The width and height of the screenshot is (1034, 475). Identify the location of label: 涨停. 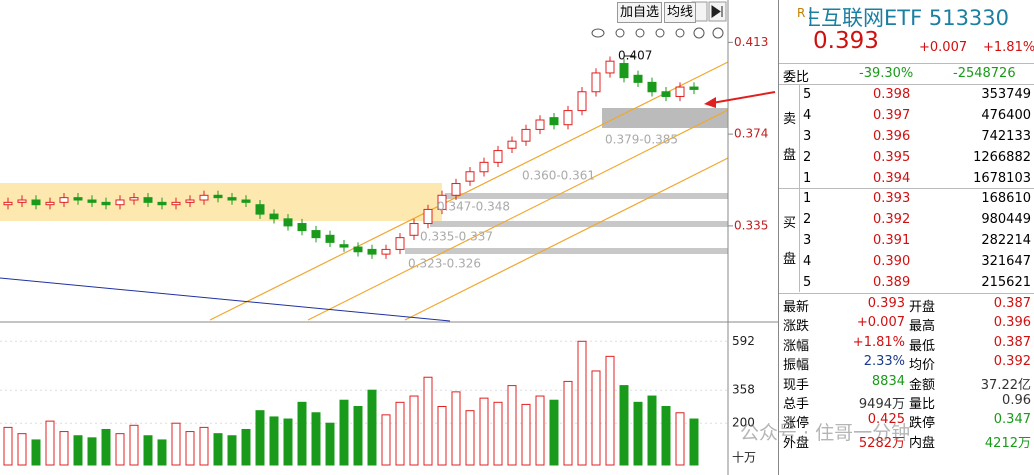
(796, 424).